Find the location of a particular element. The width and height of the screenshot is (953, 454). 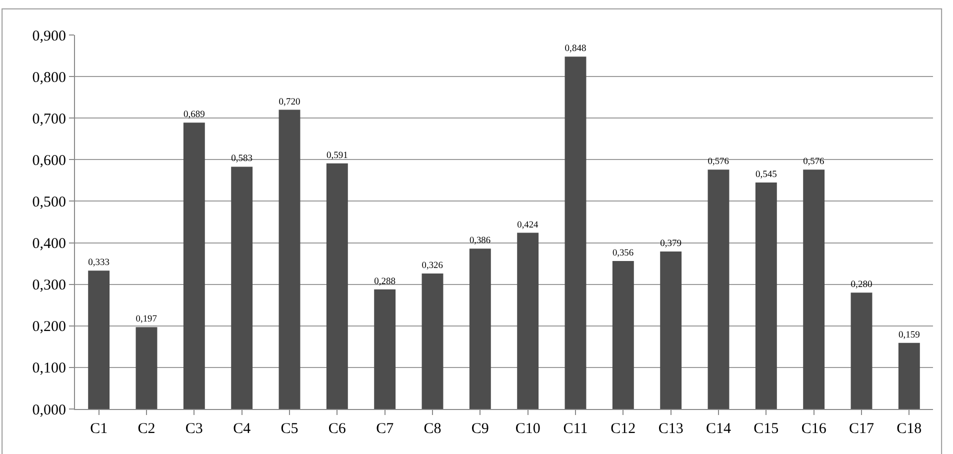

x-tick-label: C5 is located at coordinates (289, 429).